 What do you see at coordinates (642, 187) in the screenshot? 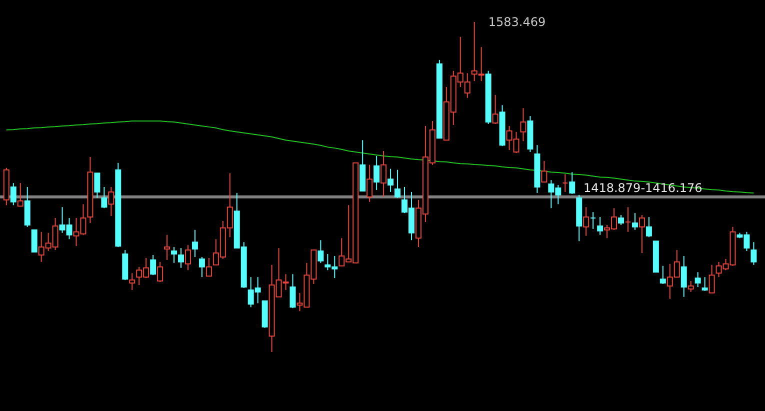
I see `annotation: 1418.879-1416.176` at bounding box center [642, 187].